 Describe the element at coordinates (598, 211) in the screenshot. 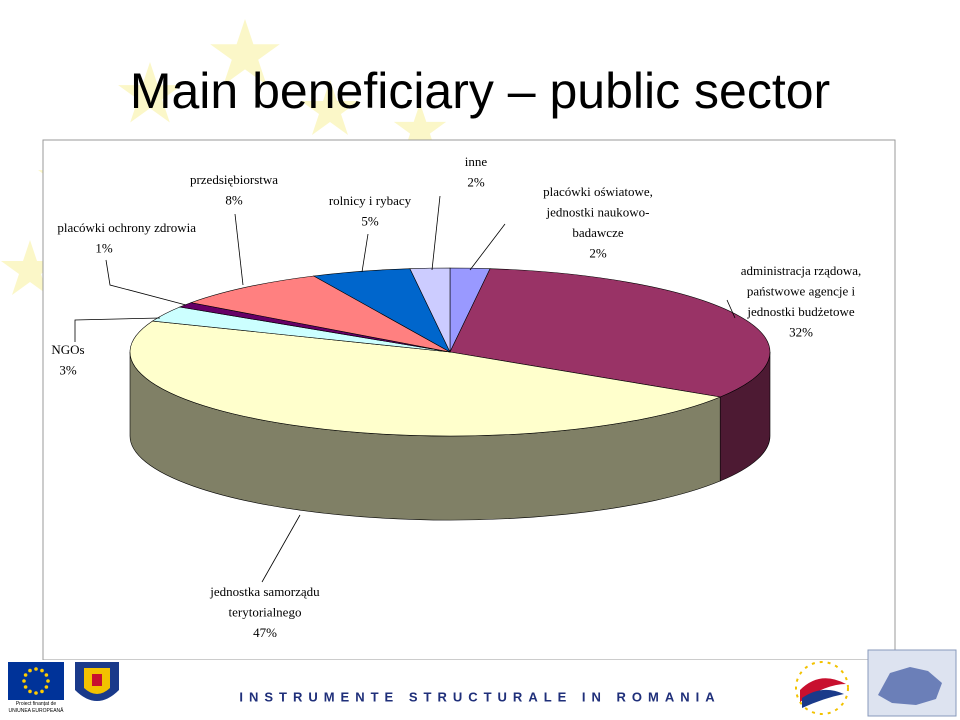

I see `data-label: jednostki naukowo-` at that location.